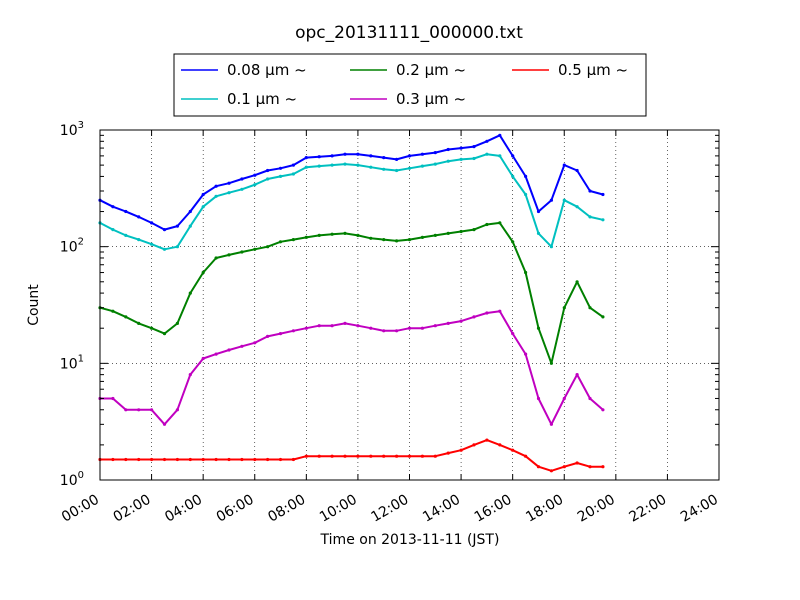  What do you see at coordinates (183, 509) in the screenshot?
I see `x-tick-label: 04:00` at bounding box center [183, 509].